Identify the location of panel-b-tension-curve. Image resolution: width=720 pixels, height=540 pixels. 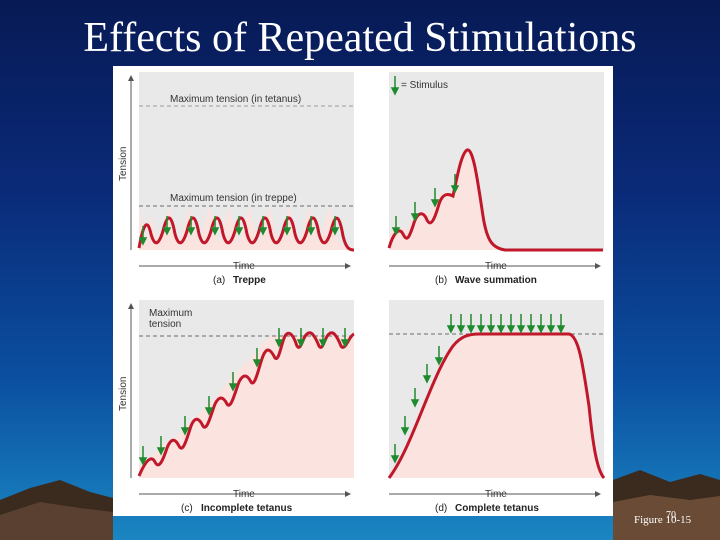
(495, 200).